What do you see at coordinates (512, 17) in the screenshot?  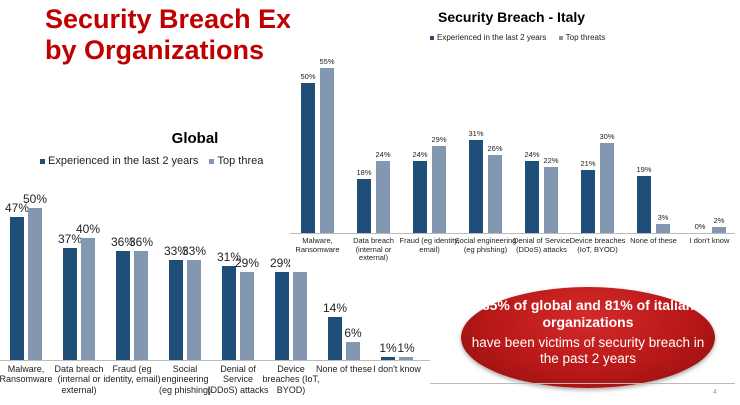 I see `italy-chart-title: Security Breach - Italy` at bounding box center [512, 17].